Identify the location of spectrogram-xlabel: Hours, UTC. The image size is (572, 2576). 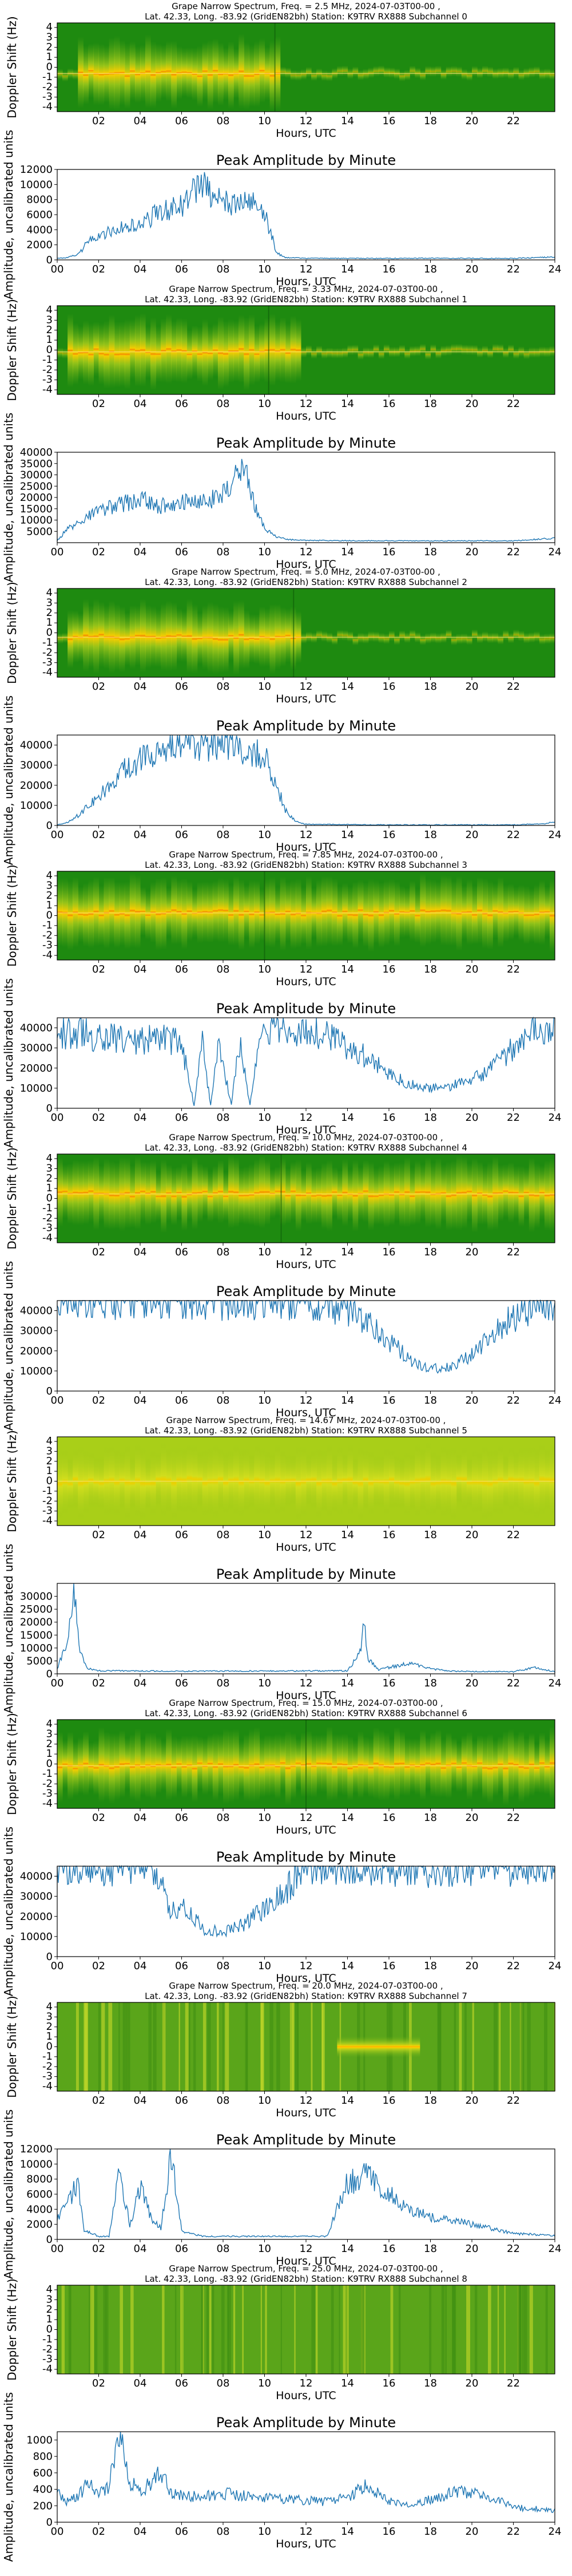
(306, 1264).